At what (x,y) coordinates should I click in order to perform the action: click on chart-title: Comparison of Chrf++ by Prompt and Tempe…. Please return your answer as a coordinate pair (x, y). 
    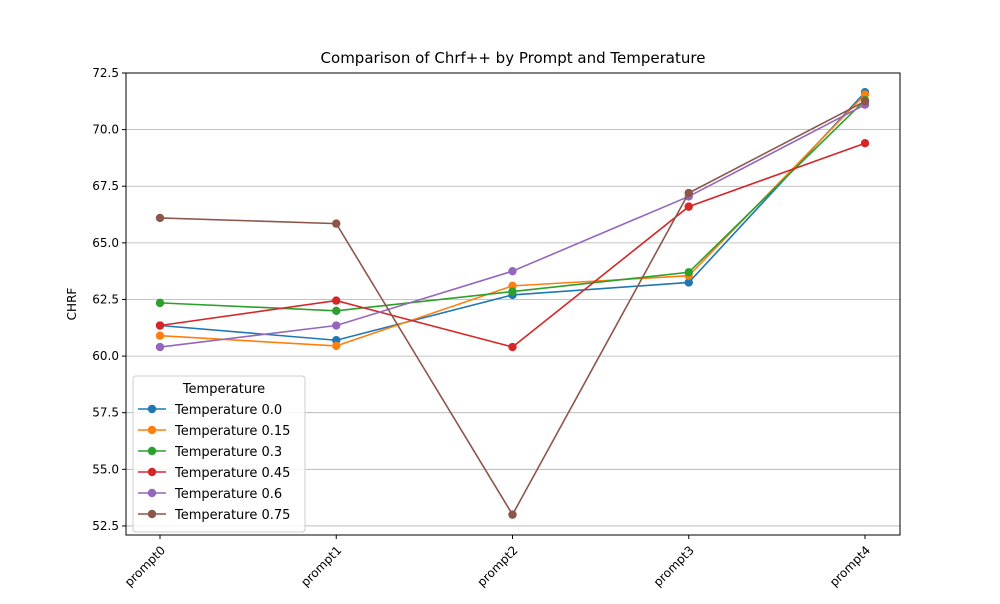
    Looking at the image, I should click on (513, 58).